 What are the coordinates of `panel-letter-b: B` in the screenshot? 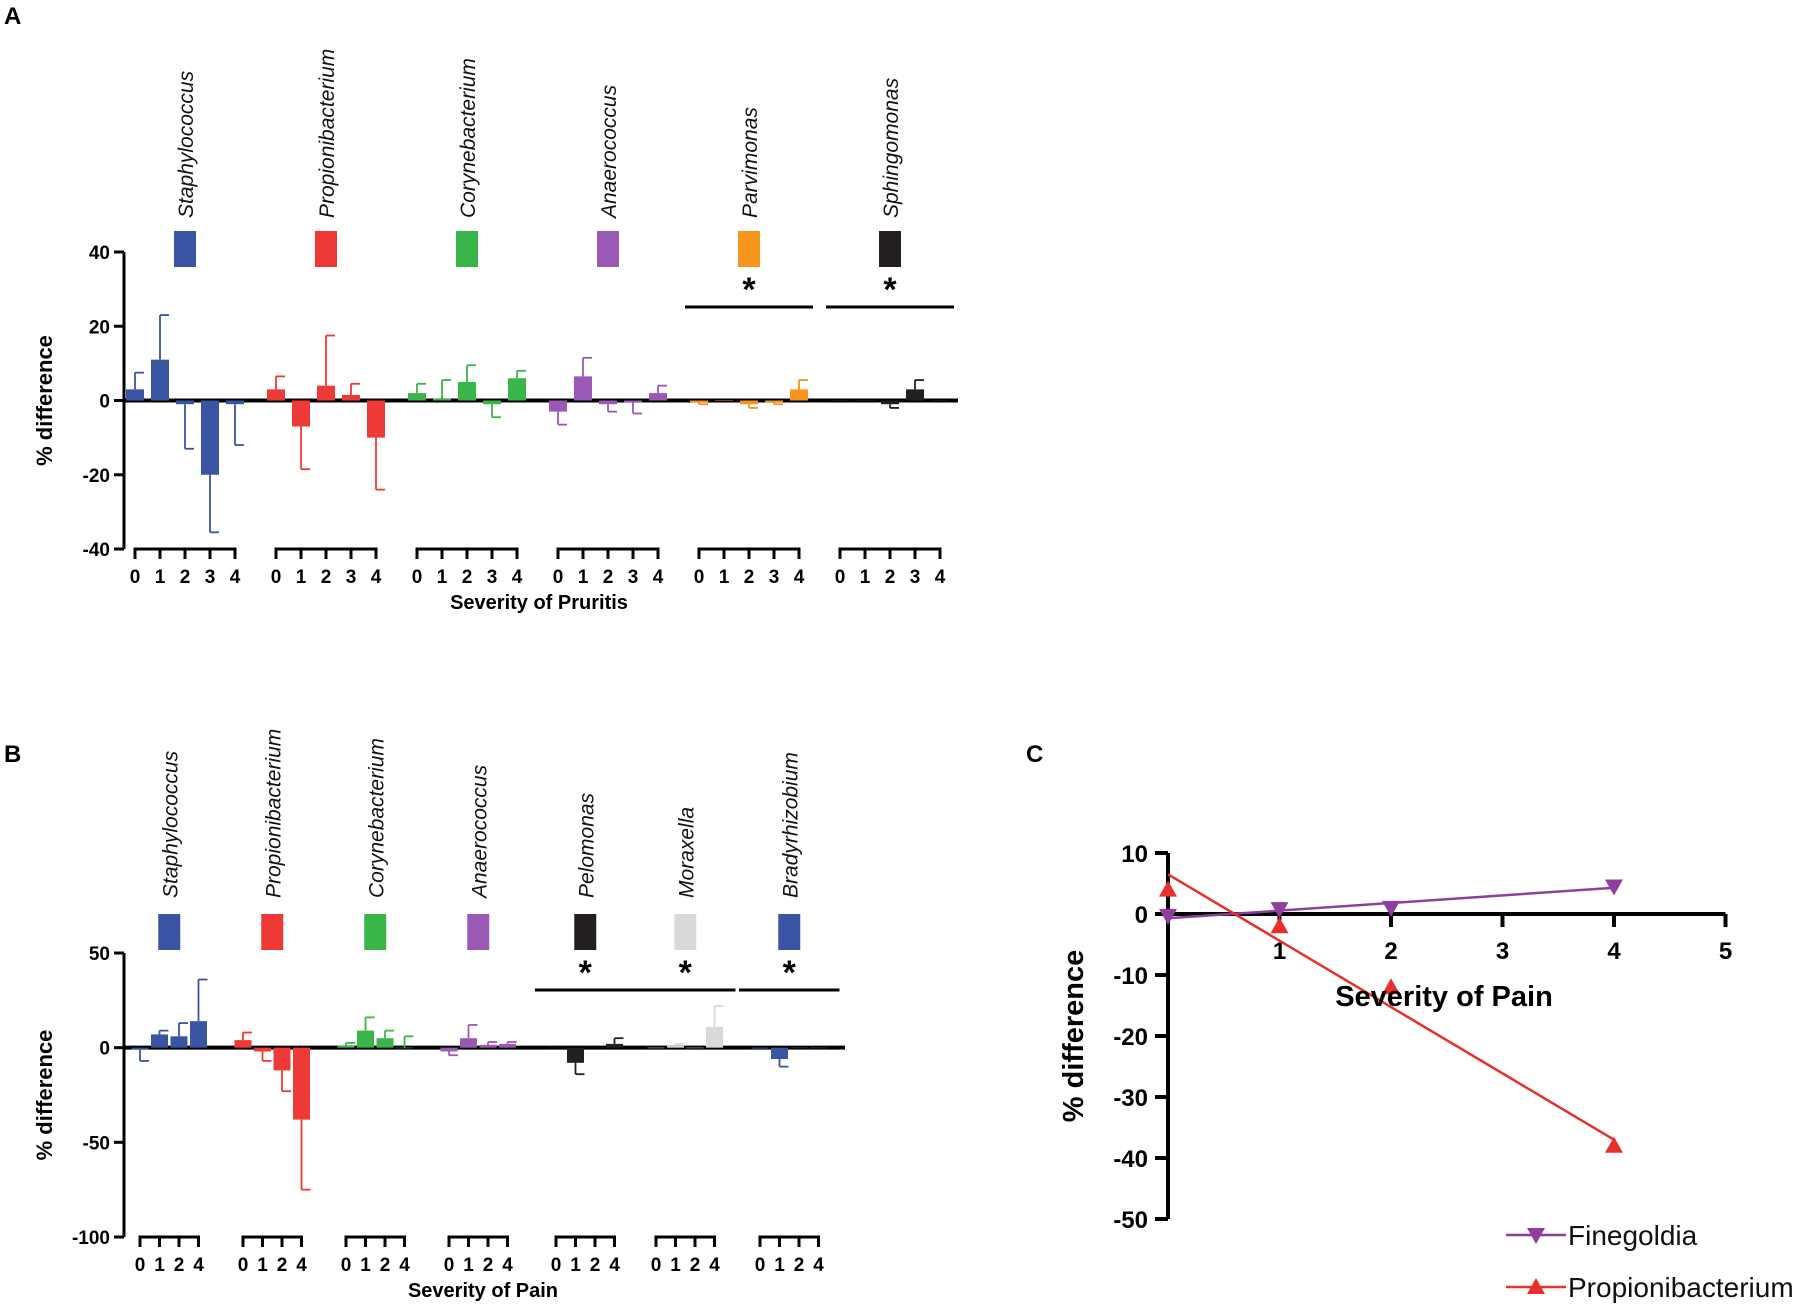 It's located at (12, 754).